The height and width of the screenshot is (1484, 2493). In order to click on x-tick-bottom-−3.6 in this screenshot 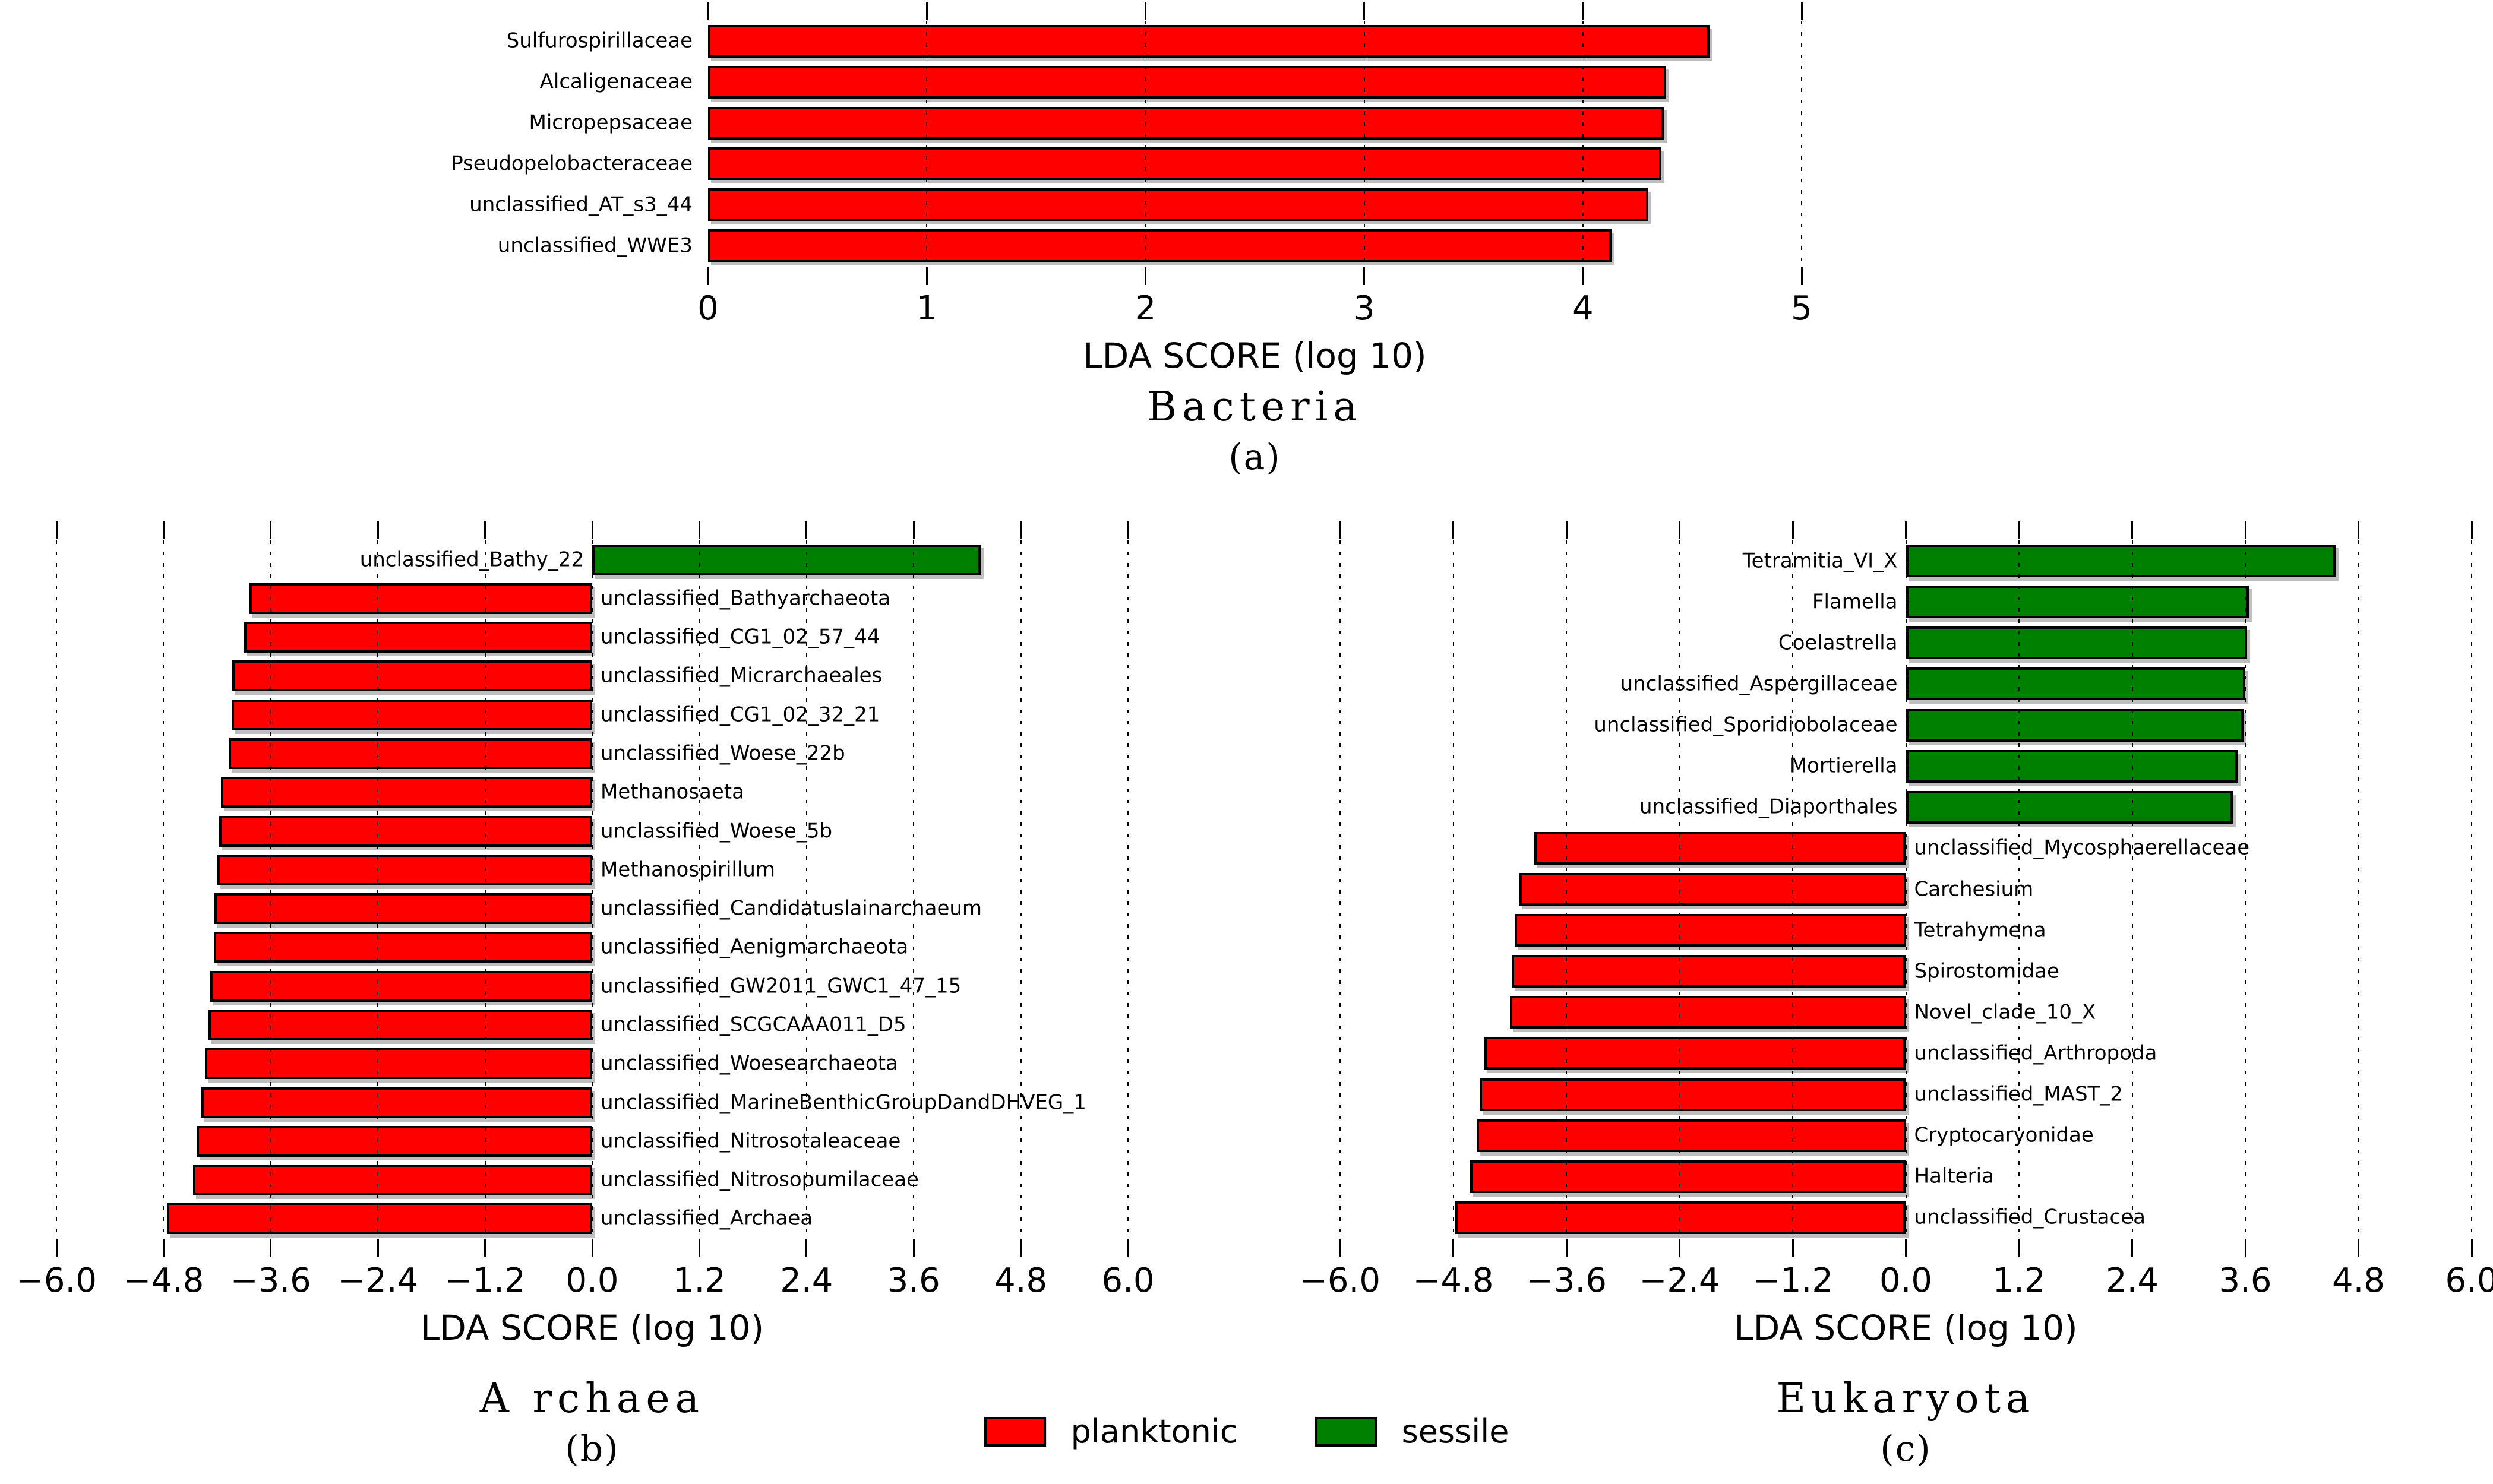, I will do `click(271, 1248)`.